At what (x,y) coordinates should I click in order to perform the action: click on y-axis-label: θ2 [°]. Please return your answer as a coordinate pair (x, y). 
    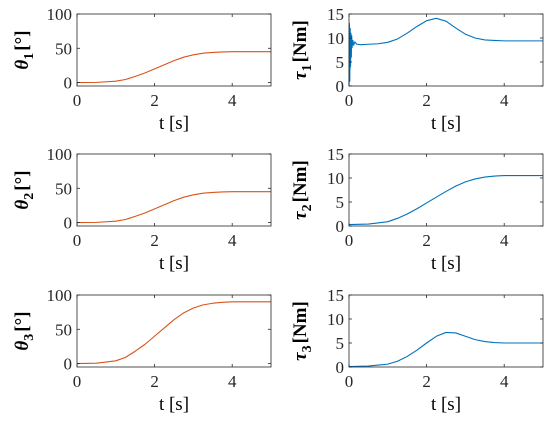
    Looking at the image, I should click on (24, 189).